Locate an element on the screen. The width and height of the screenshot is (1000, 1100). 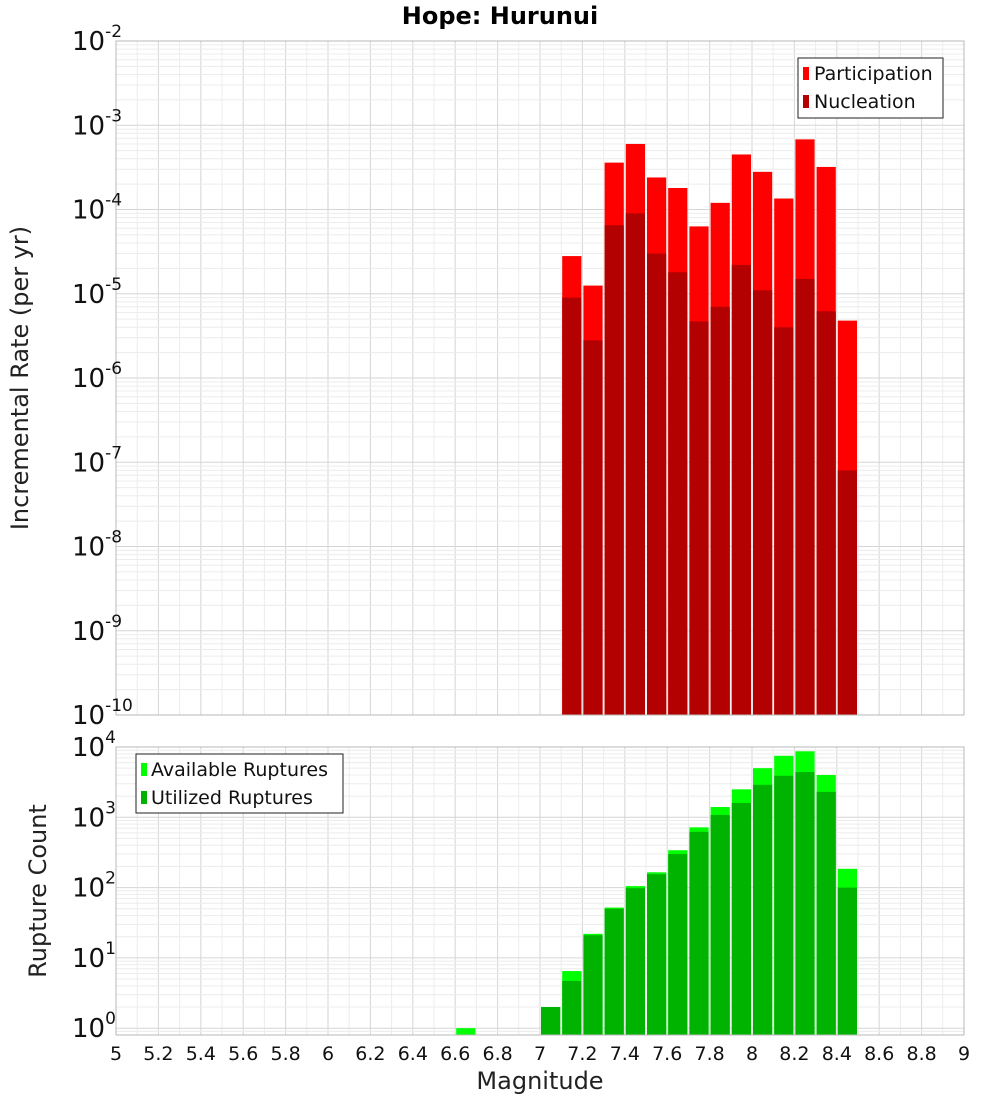
rate-y-axis-label: Incremental Rate (per yr) is located at coordinates (20, 378).